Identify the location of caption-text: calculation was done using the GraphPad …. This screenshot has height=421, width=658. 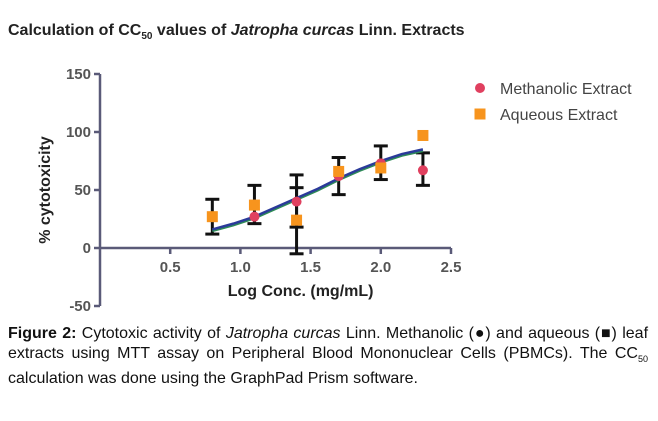
(213, 379).